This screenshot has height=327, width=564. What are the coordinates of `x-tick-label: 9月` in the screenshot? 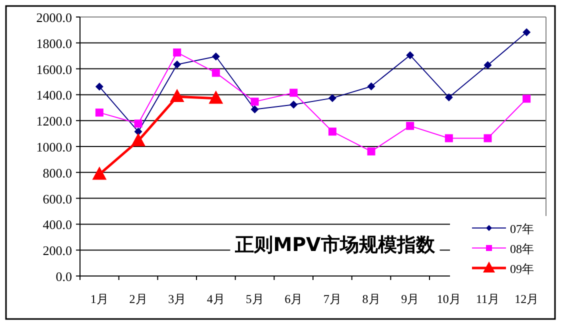 It's located at (410, 299).